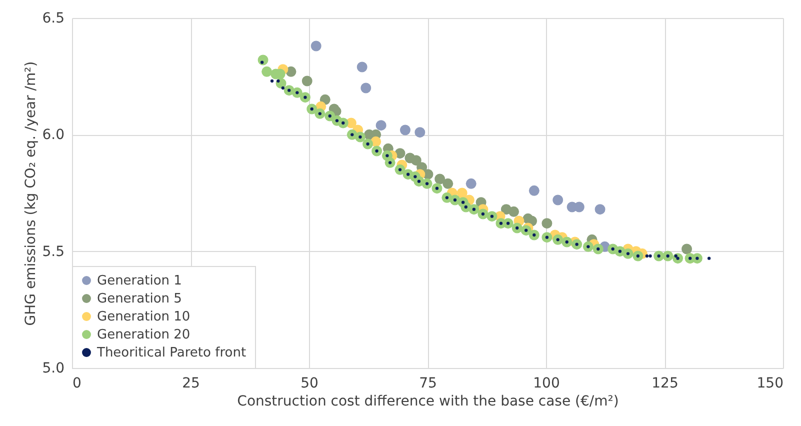 The image size is (801, 426). Describe the element at coordinates (53, 252) in the screenshot. I see `y-tick-label: 5.5` at that location.